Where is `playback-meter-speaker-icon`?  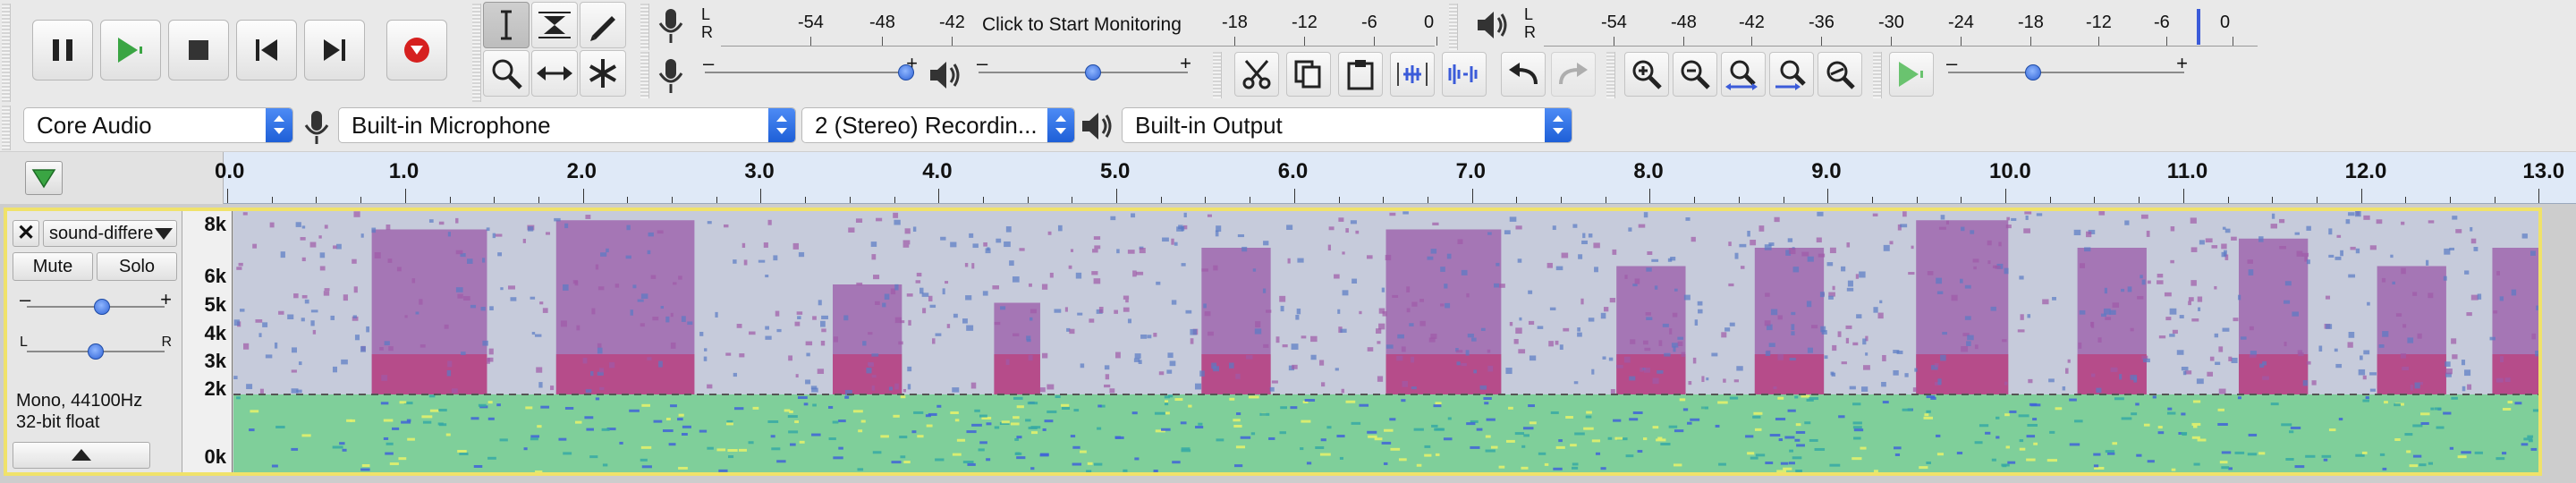 playback-meter-speaker-icon is located at coordinates (1492, 27).